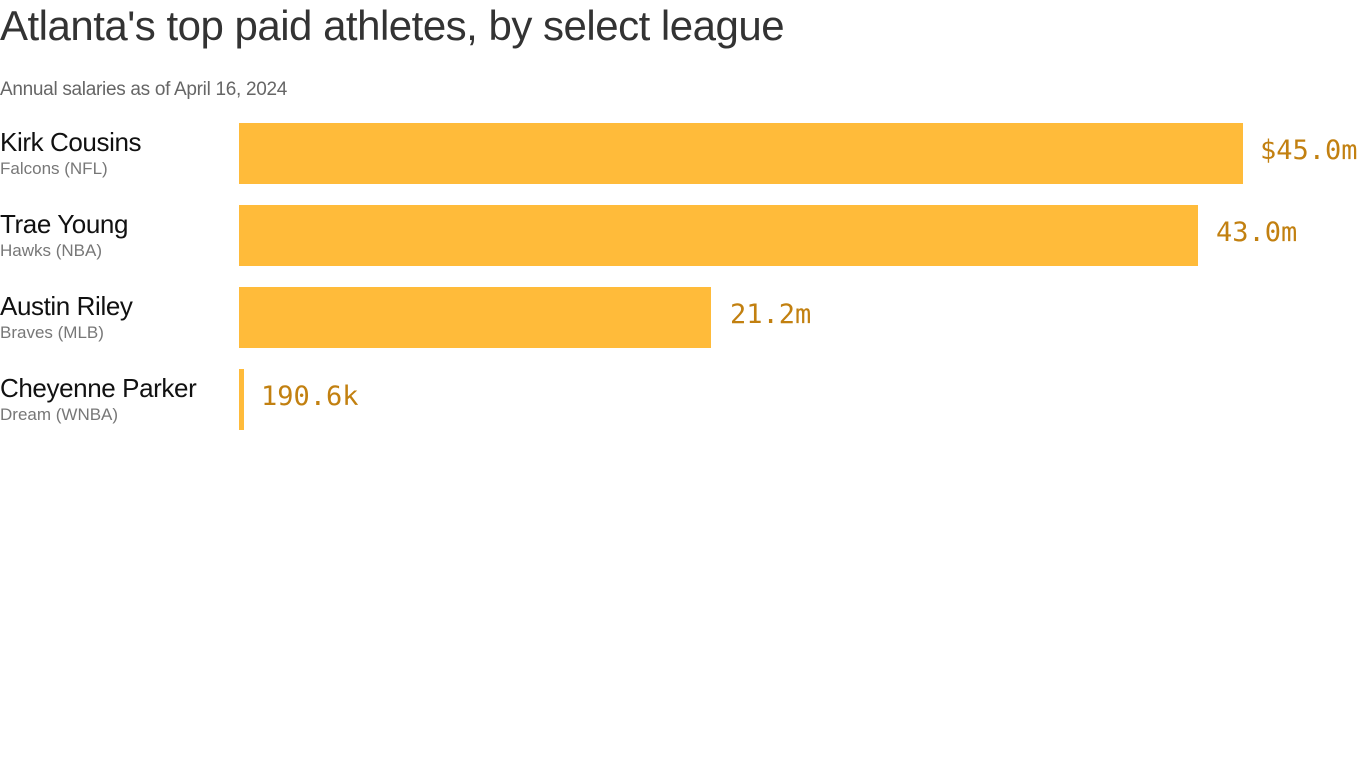 The image size is (1366, 768). What do you see at coordinates (1257, 232) in the screenshot?
I see `salary-value: 43.0m` at bounding box center [1257, 232].